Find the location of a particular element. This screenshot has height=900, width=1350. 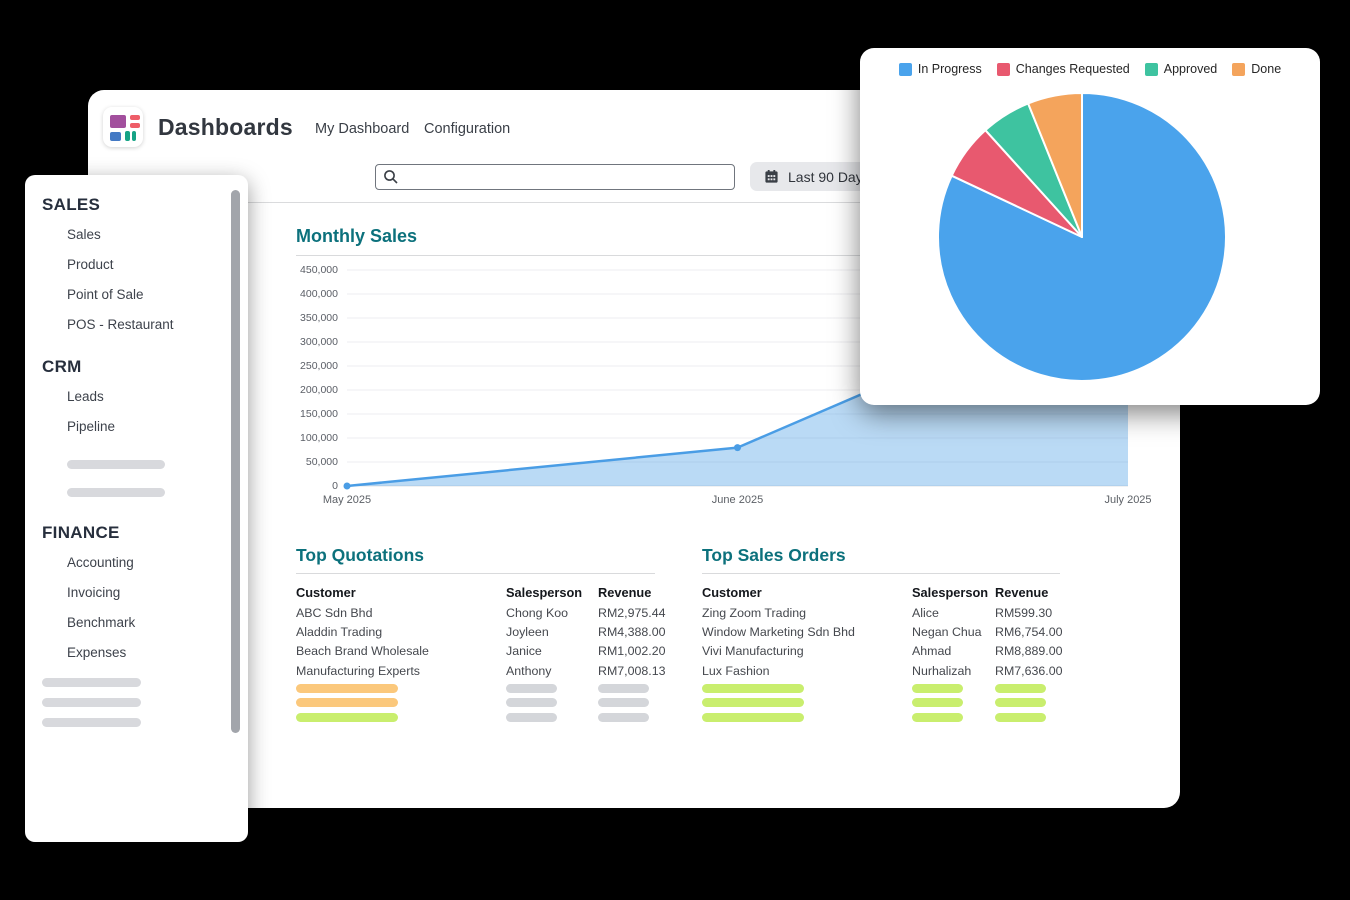

table-cell: RM599.30 is located at coordinates (1024, 612).